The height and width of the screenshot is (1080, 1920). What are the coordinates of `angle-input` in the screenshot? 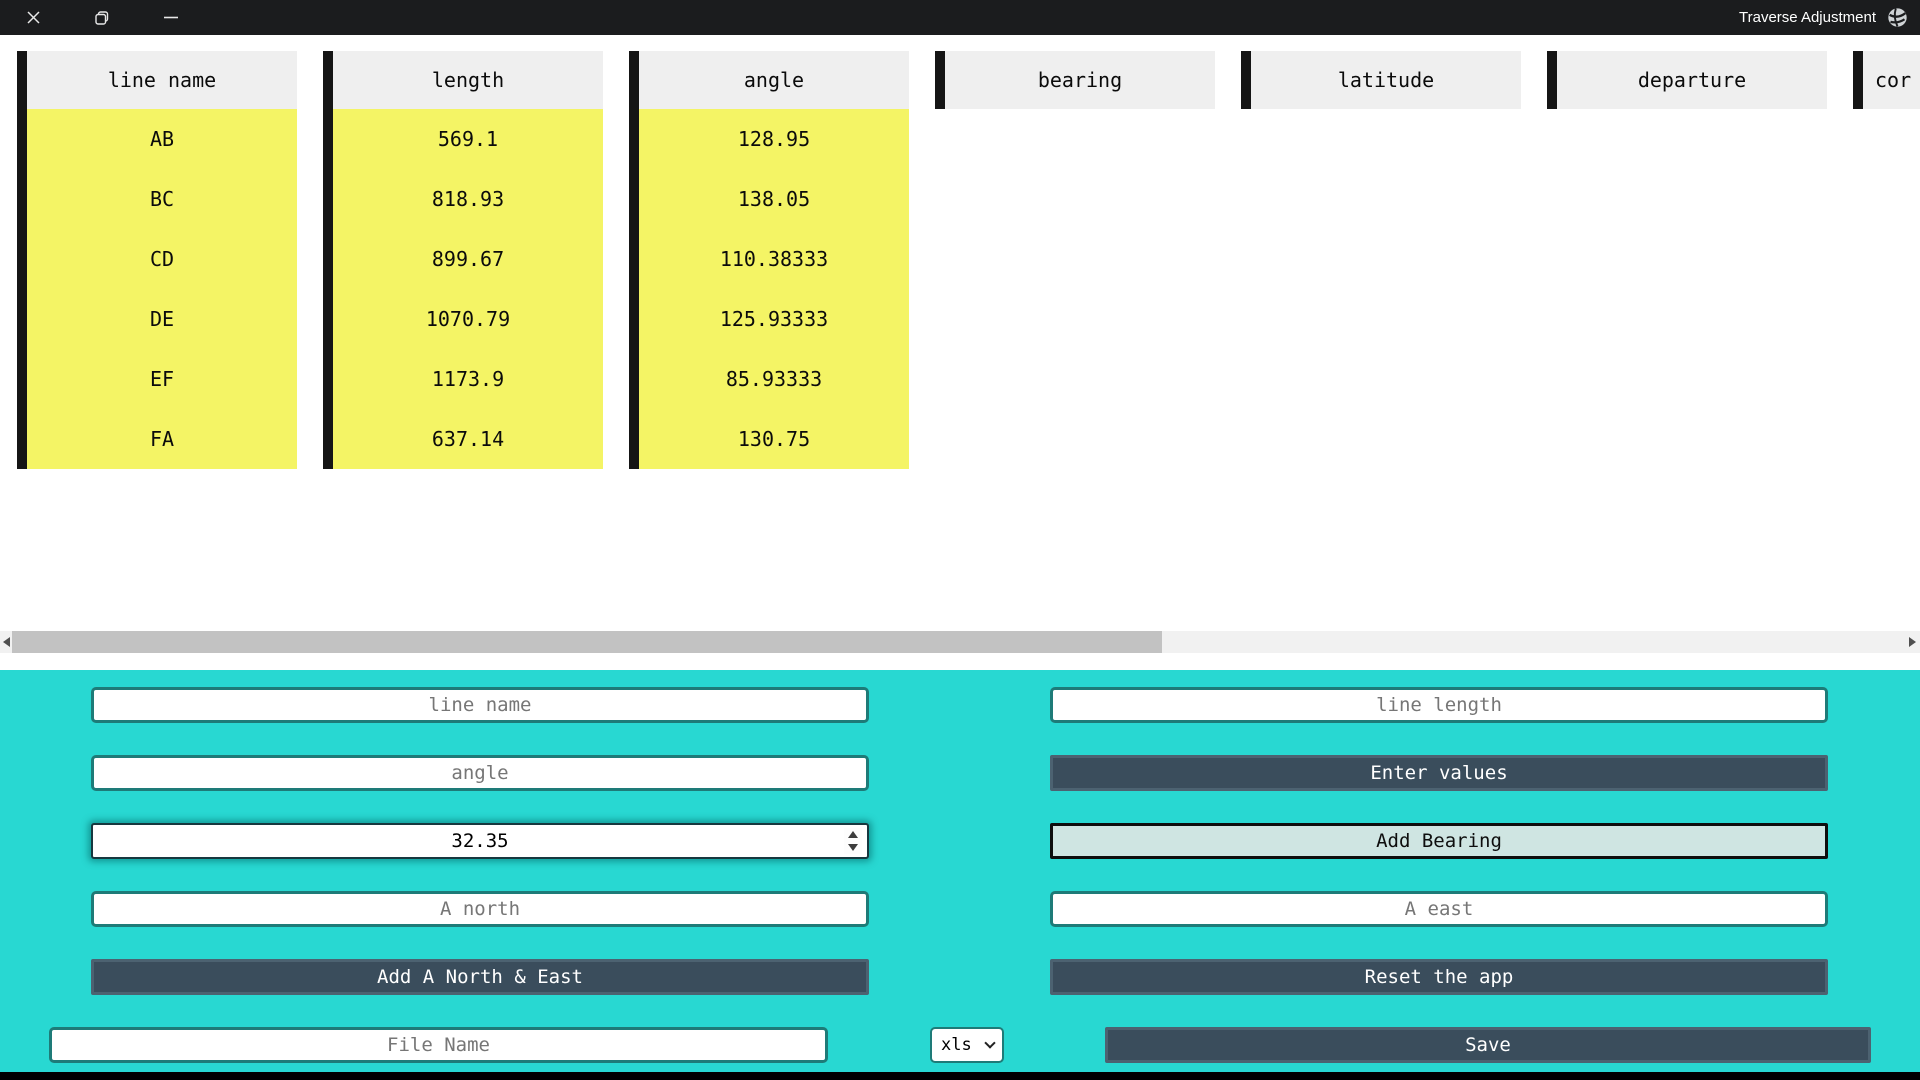 It's located at (480, 773).